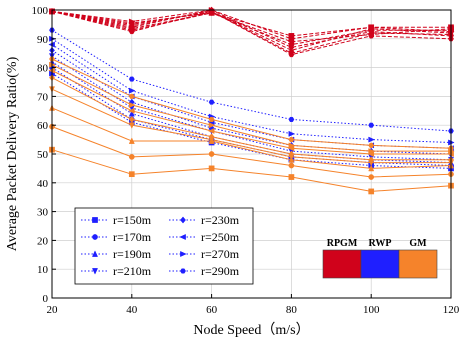  I want to click on legend-label: r=270m, so click(220, 254).